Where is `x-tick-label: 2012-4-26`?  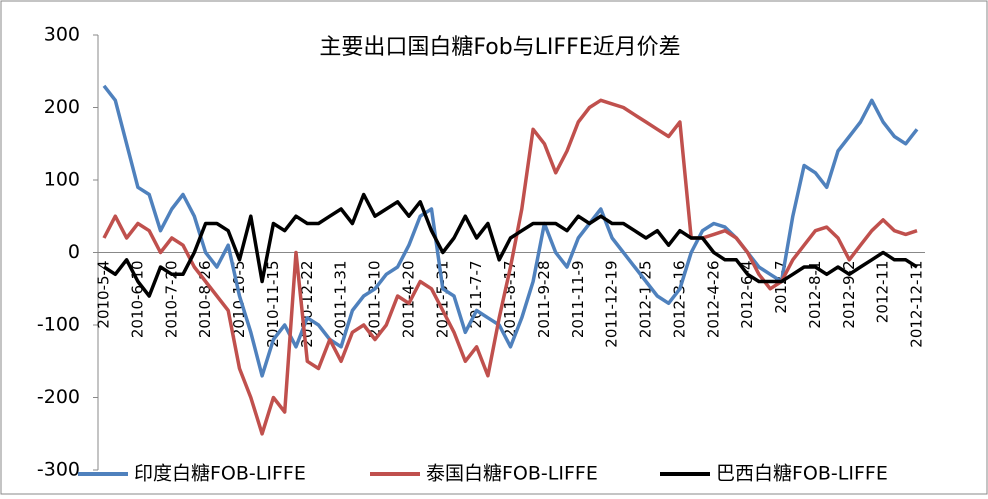
x-tick-label: 2012-4-26 is located at coordinates (713, 300).